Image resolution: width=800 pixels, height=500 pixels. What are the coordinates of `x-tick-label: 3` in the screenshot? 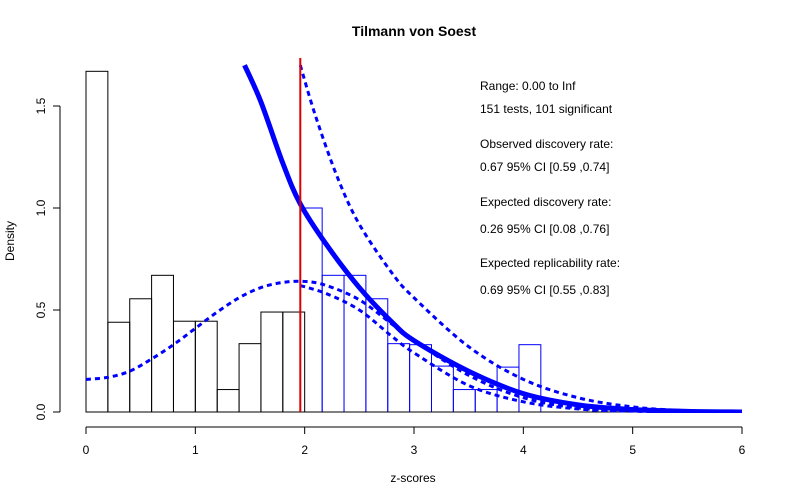 It's located at (414, 450).